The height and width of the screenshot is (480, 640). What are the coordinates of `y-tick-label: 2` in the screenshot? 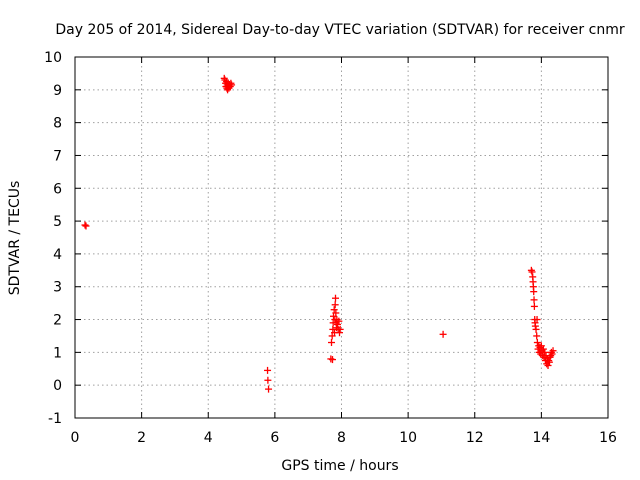 It's located at (57, 321).